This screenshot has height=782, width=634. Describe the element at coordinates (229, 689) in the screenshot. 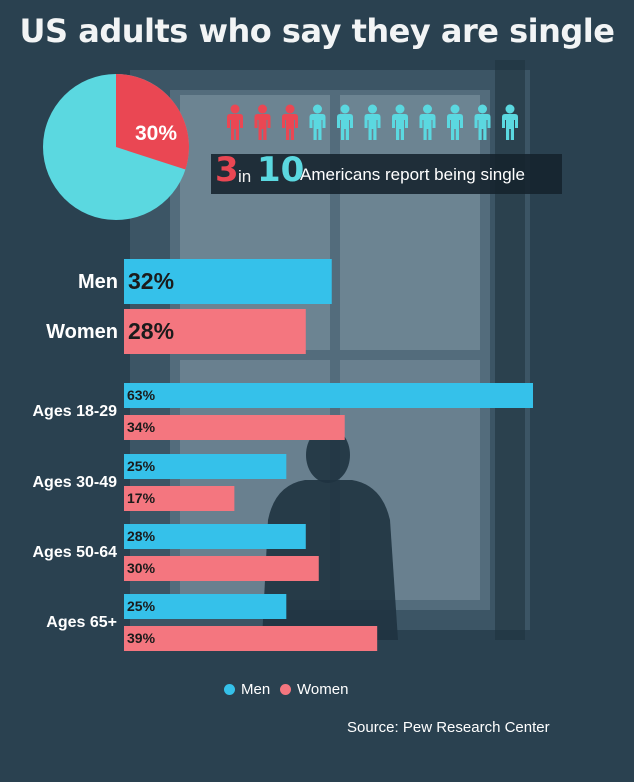

I see `legend-men-dot` at that location.